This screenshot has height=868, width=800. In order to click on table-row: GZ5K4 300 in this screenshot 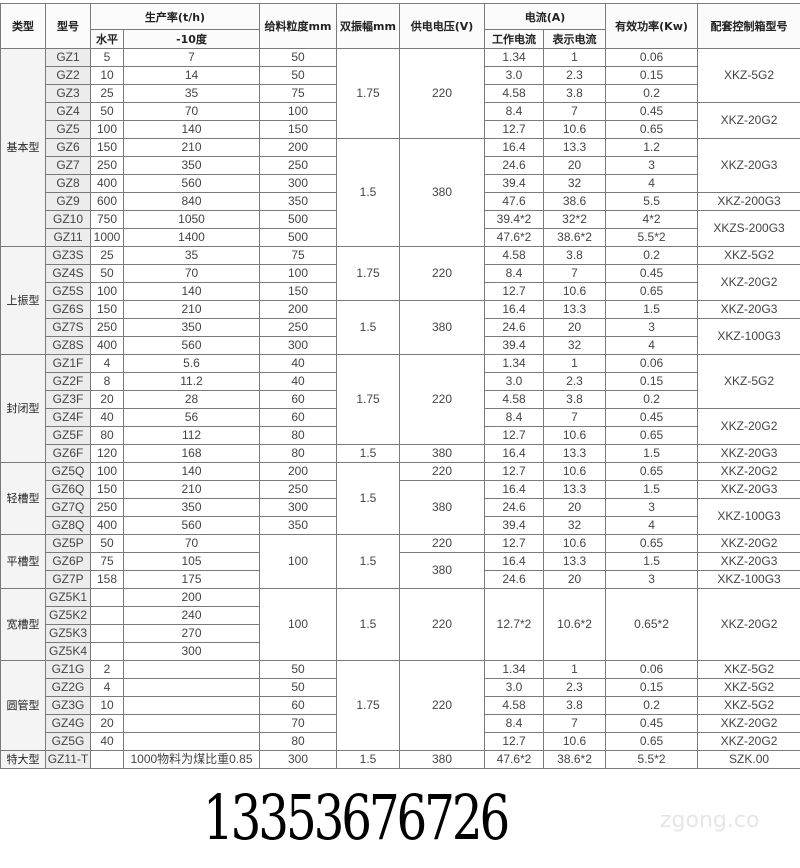, I will do `click(400, 651)`.